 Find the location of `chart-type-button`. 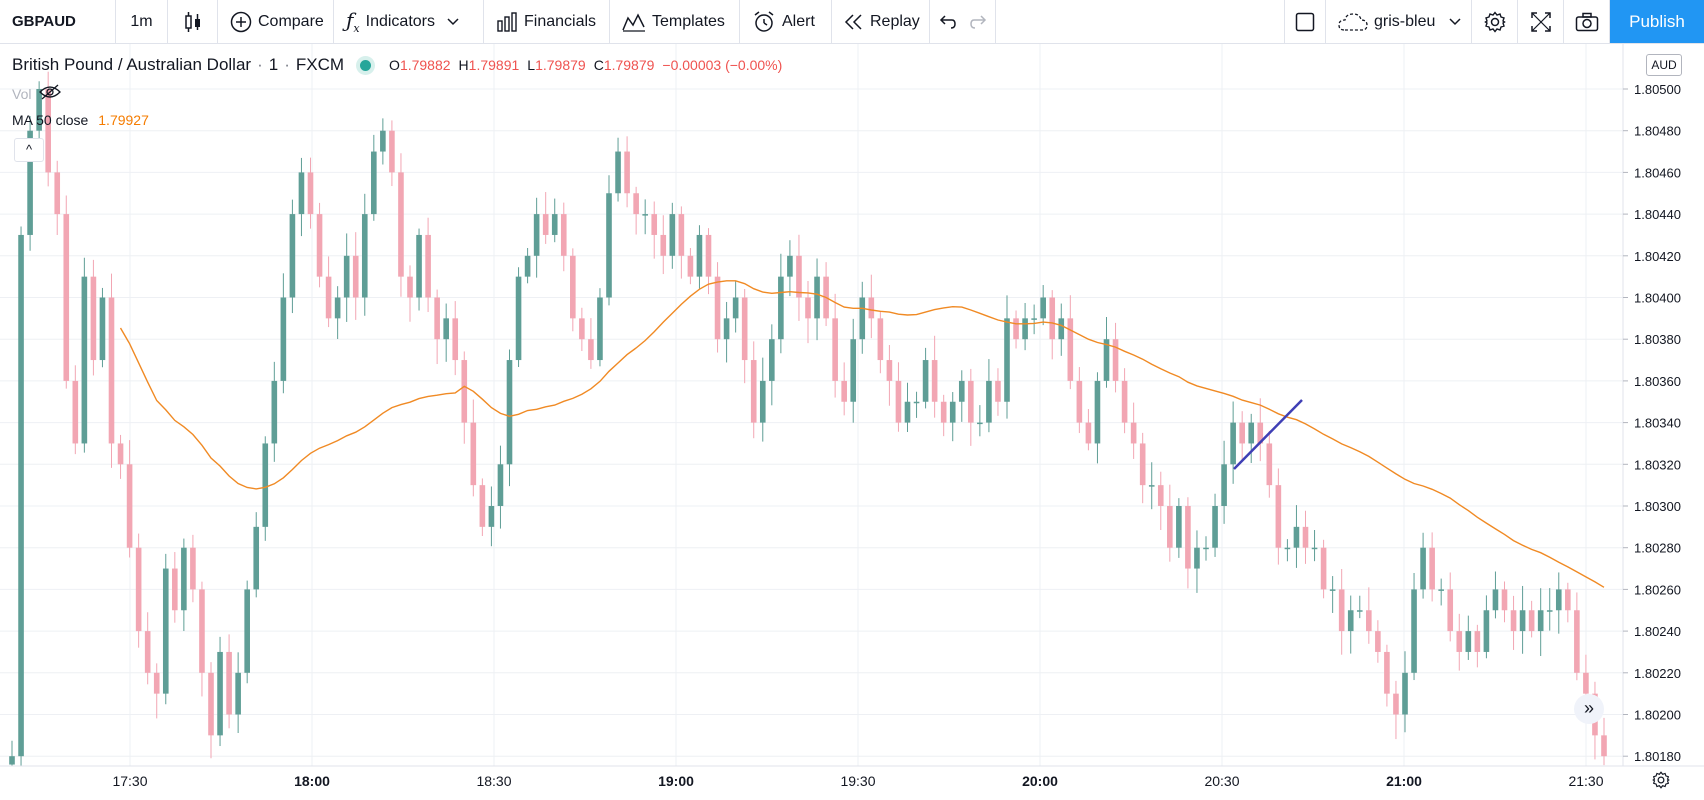

chart-type-button is located at coordinates (193, 21).